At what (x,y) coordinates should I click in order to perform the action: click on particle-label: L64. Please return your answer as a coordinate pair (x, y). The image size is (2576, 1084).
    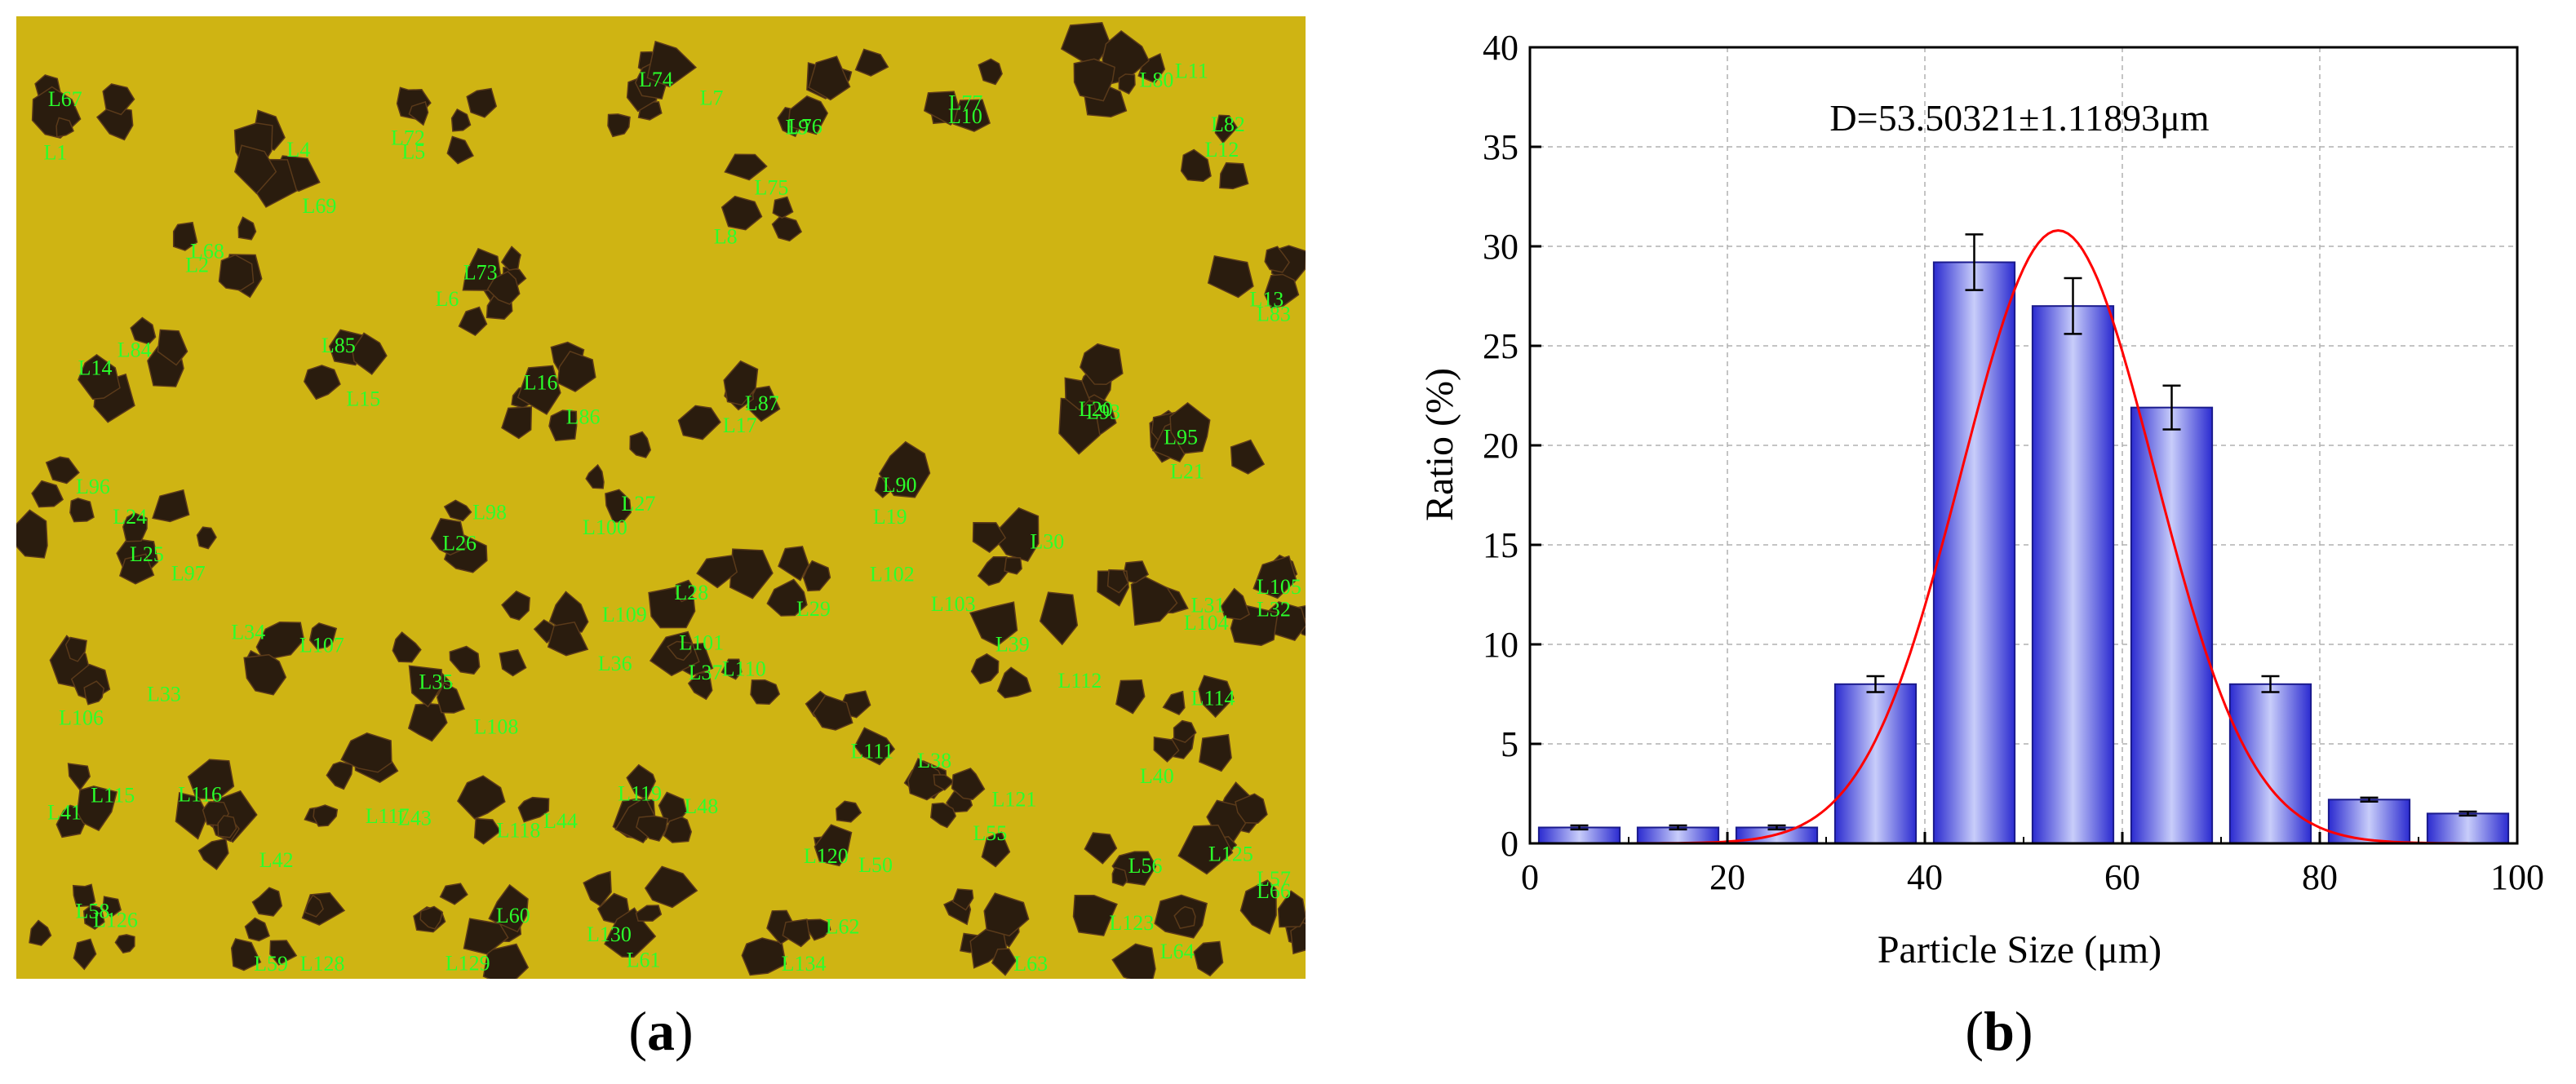
    Looking at the image, I should click on (1177, 951).